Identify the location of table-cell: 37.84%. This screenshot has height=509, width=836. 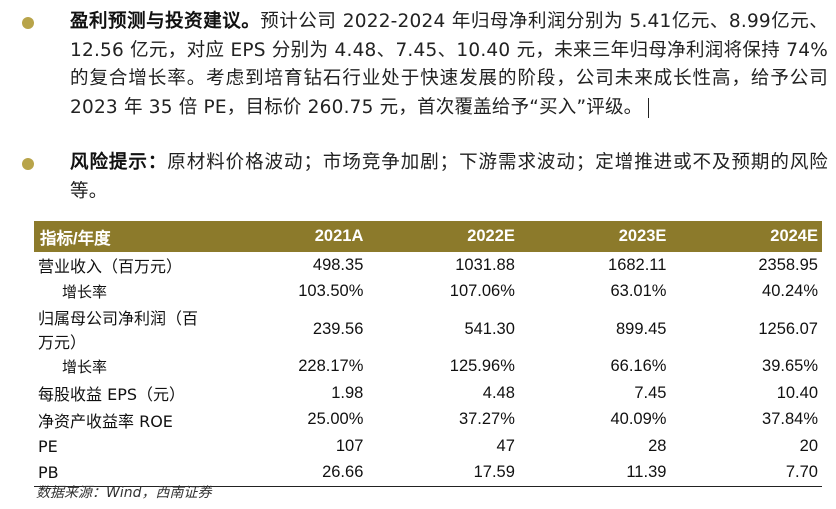
(790, 419).